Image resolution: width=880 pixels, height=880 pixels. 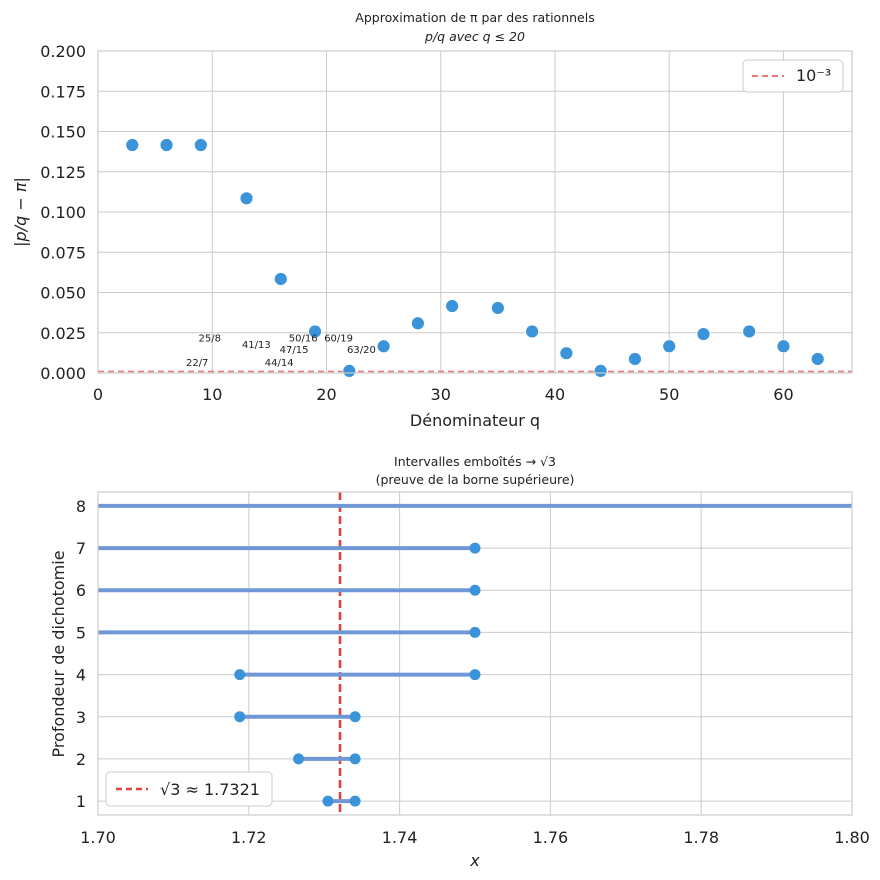 What do you see at coordinates (81, 506) in the screenshot?
I see `bottom-y-tick-label: 8` at bounding box center [81, 506].